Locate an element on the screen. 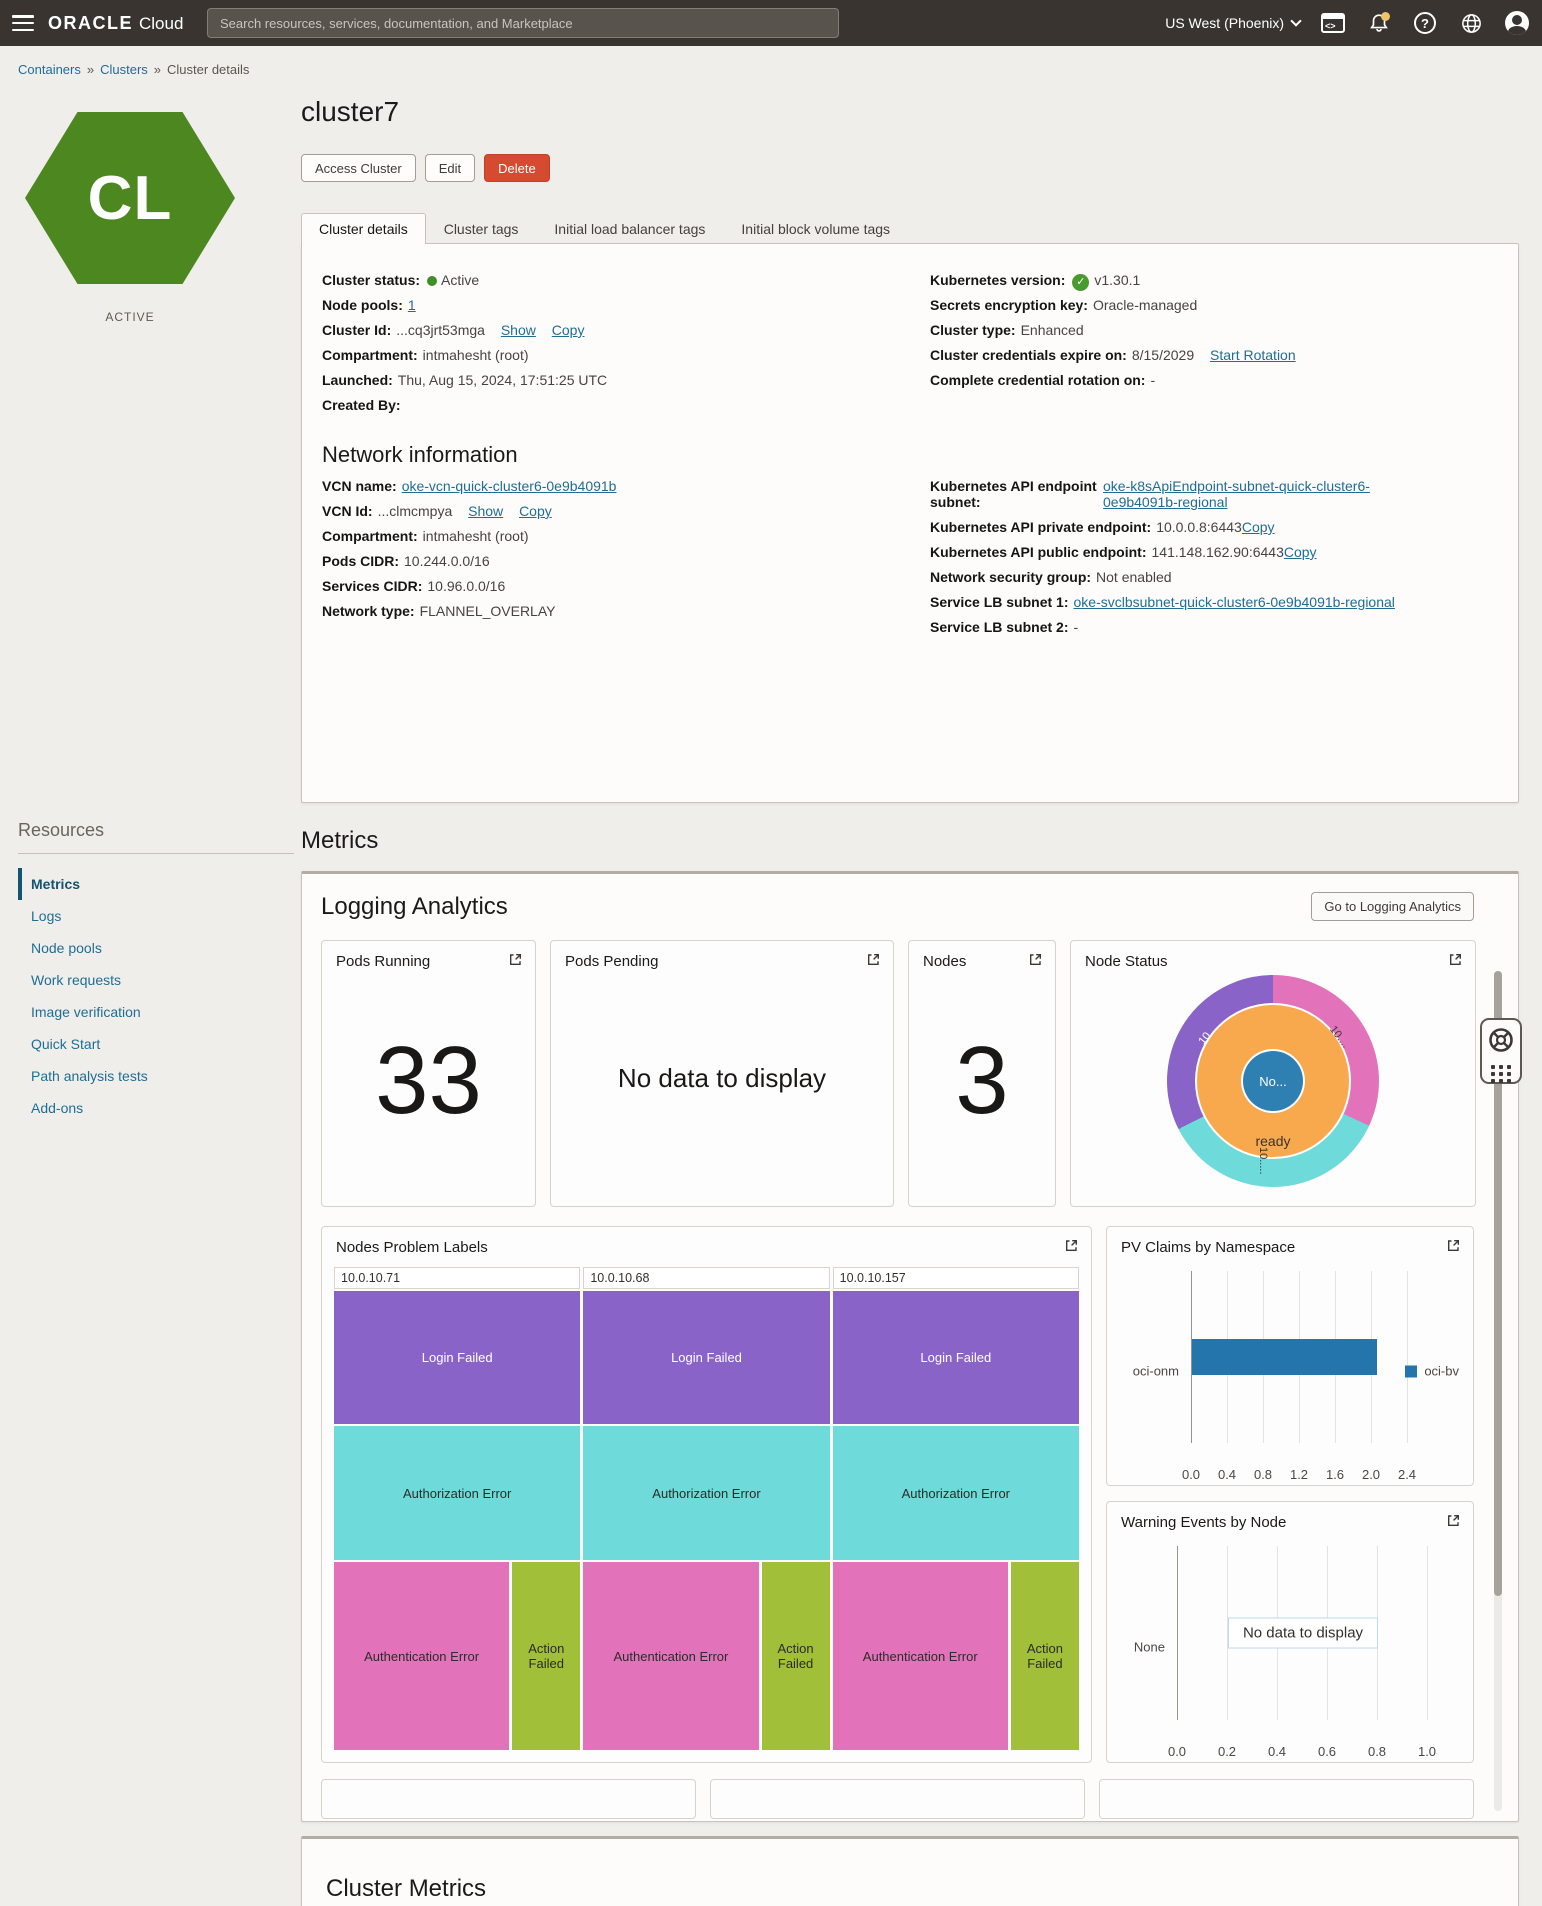  sidebar-item-add-ons: Add-ons is located at coordinates (57, 1108).